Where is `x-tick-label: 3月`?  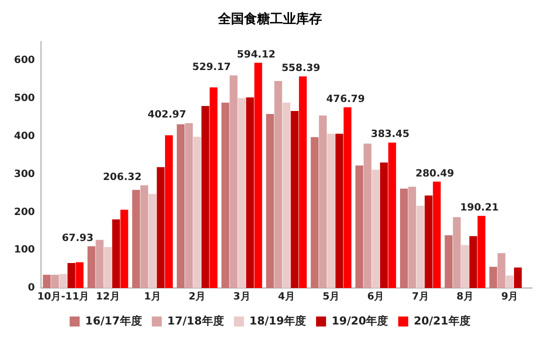
x-tick-label: 3月 is located at coordinates (241, 297).